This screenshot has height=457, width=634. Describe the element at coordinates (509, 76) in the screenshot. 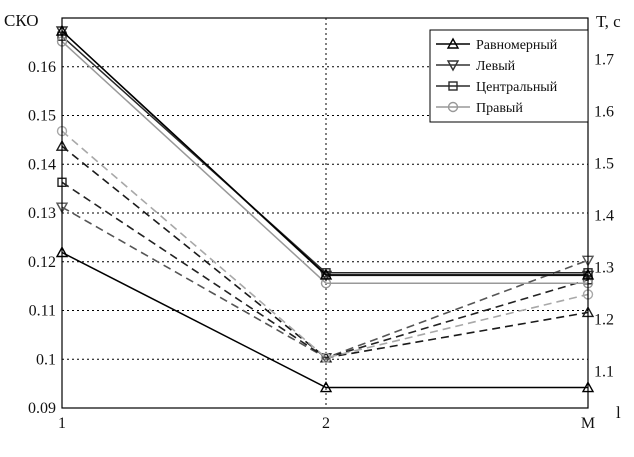

I see `legend: Равномерный Левый Центральный Правый` at that location.